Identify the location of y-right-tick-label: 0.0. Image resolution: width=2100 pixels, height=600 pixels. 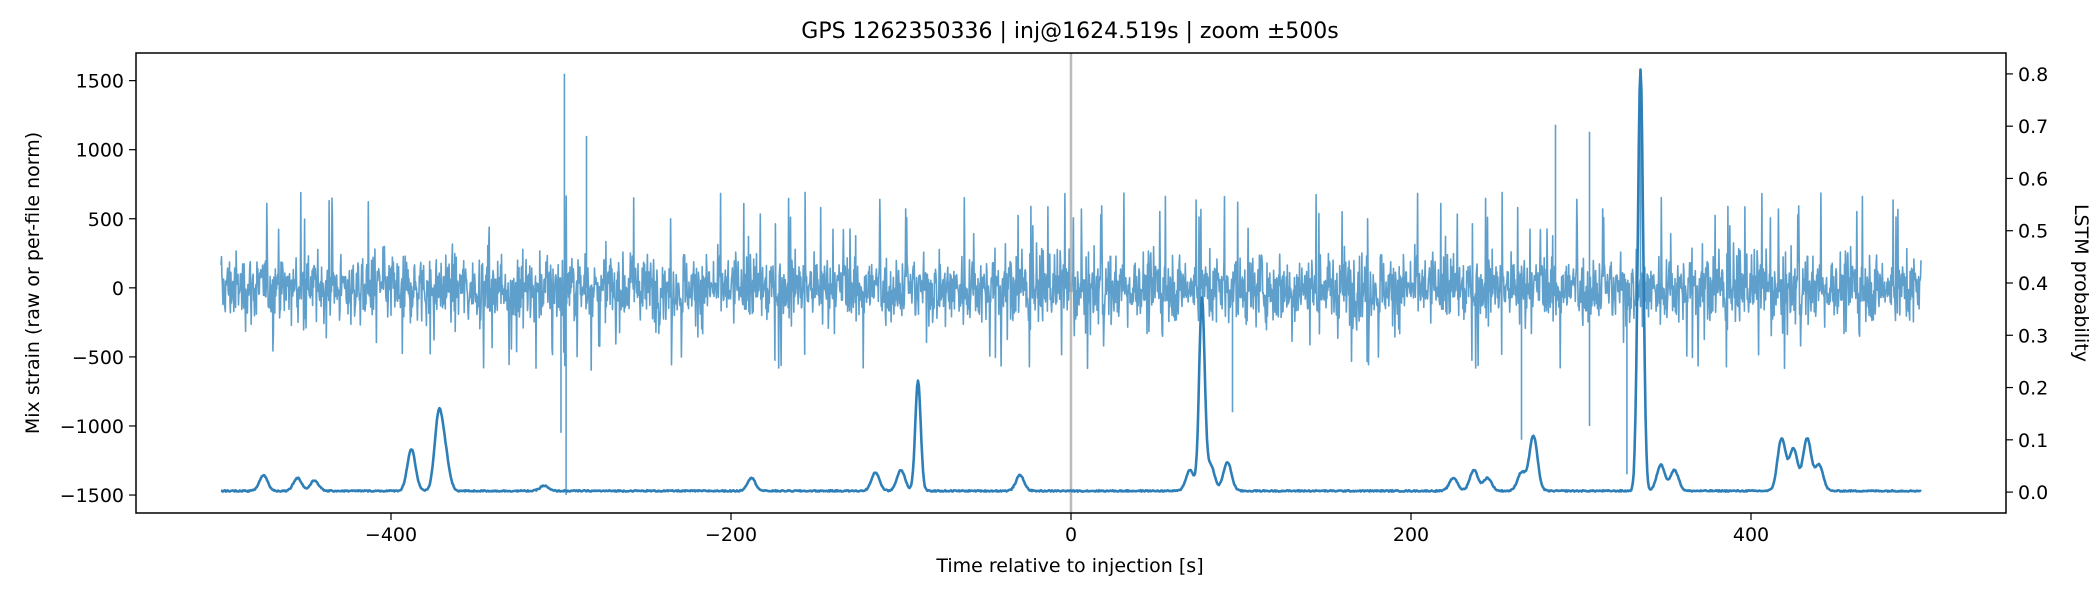
(2033, 493).